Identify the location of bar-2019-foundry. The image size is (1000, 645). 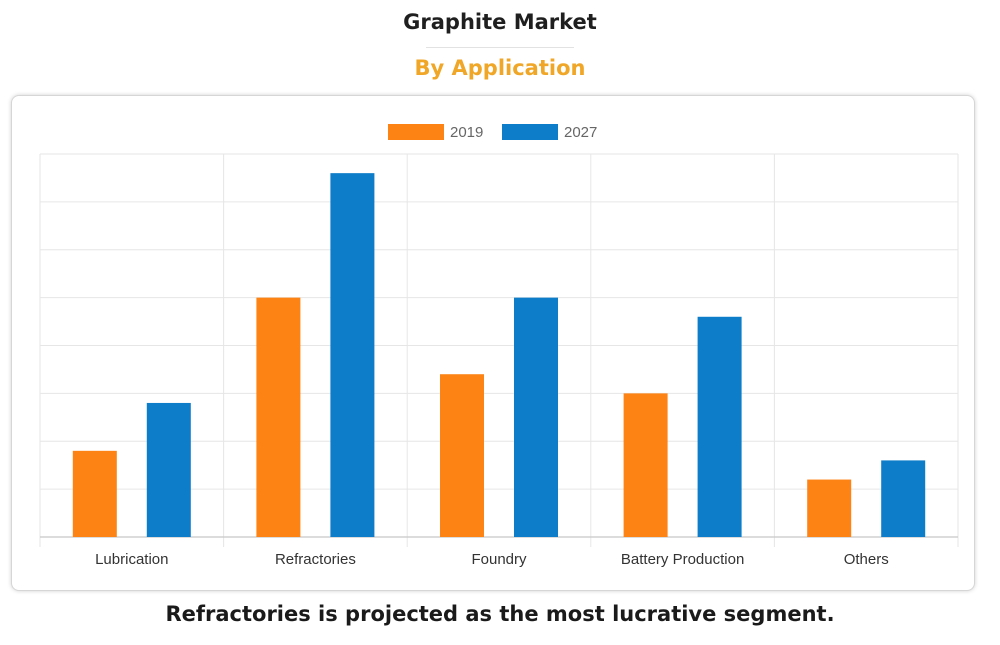
(462, 455).